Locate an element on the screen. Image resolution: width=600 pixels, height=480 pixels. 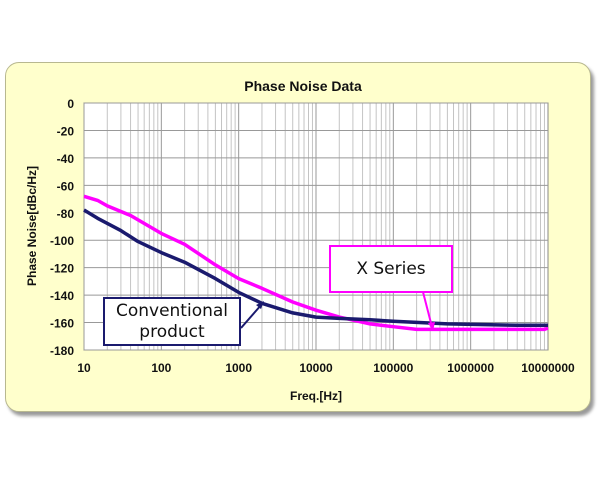
y-tick-label: -20 is located at coordinates (66, 131).